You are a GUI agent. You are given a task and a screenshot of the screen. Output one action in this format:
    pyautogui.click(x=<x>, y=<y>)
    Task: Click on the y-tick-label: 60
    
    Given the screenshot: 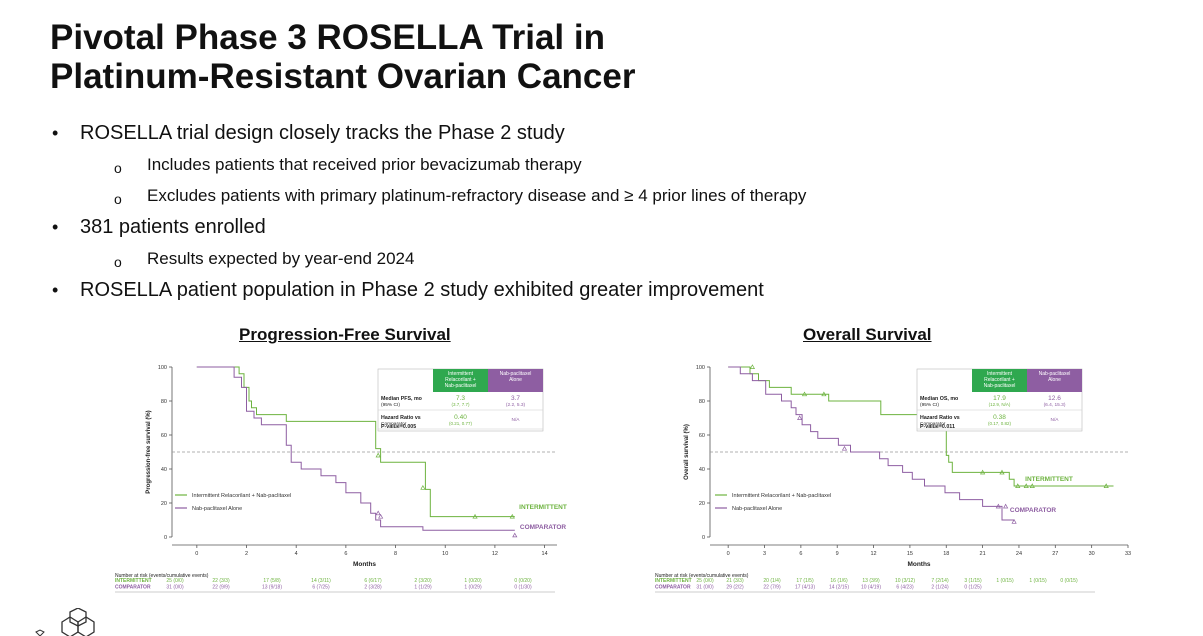 What is the action you would take?
    pyautogui.click(x=164, y=436)
    